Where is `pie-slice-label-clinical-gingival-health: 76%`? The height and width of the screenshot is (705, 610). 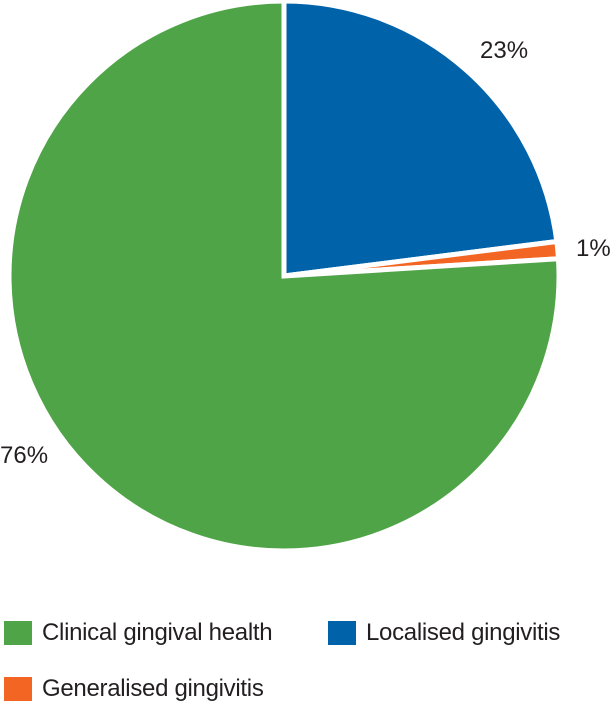 pie-slice-label-clinical-gingival-health: 76% is located at coordinates (24, 455).